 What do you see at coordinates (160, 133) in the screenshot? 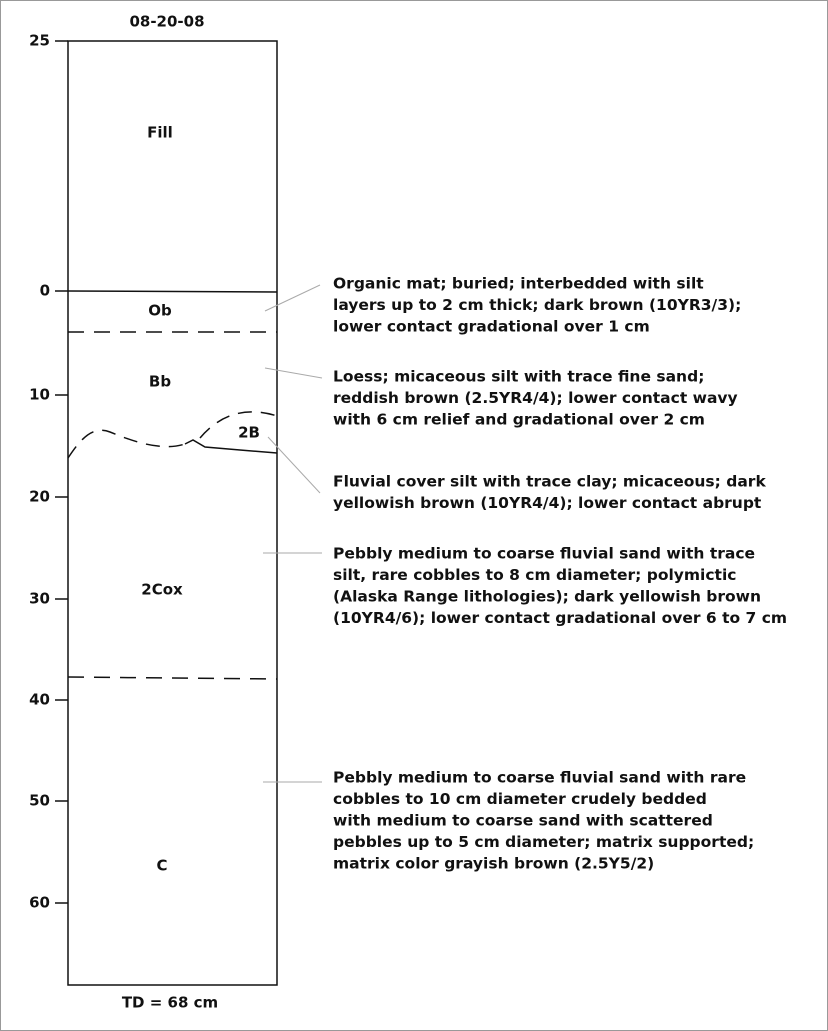
I see `unit-label: Fill` at bounding box center [160, 133].